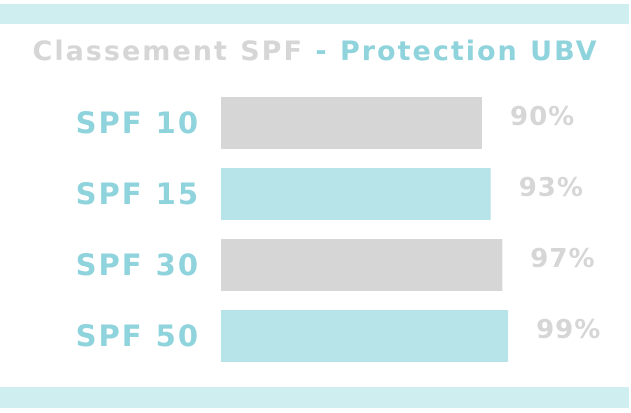 The height and width of the screenshot is (413, 631). Describe the element at coordinates (138, 123) in the screenshot. I see `category-label: SPF 10` at that location.